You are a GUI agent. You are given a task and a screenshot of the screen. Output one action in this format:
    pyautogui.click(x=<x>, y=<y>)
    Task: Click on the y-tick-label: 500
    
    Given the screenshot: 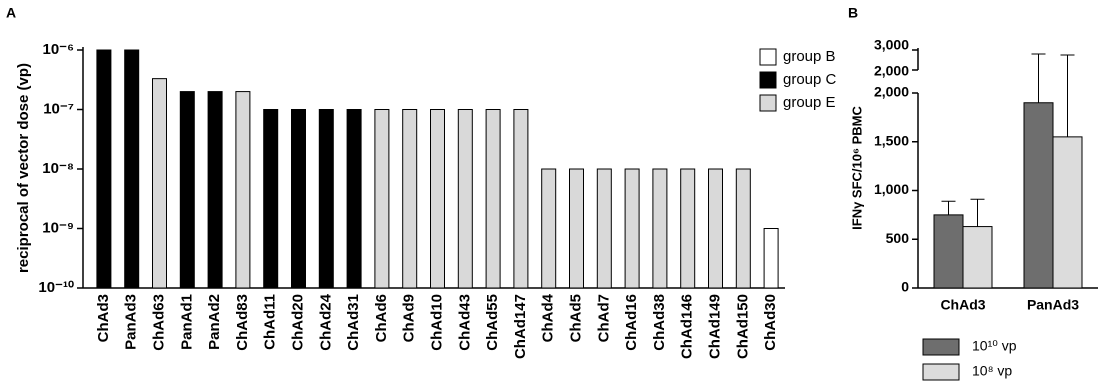 What is the action you would take?
    pyautogui.click(x=898, y=238)
    